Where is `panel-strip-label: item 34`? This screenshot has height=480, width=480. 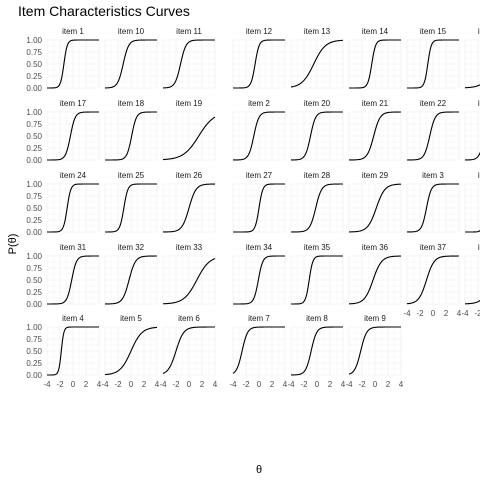 panel-strip-label: item 34 is located at coordinates (259, 247).